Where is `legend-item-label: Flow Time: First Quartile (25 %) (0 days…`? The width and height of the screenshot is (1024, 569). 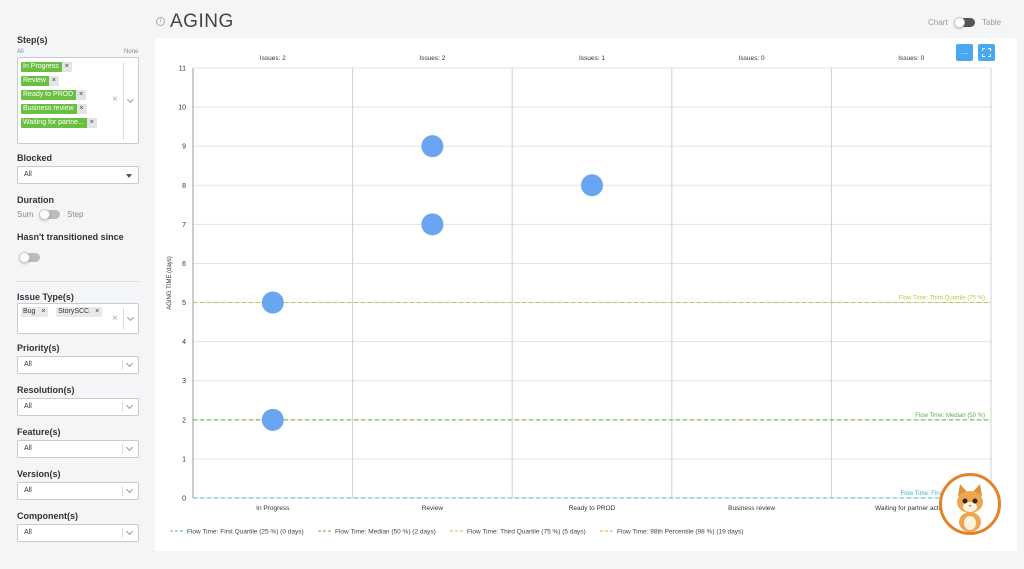 legend-item-label: Flow Time: First Quartile (25 %) (0 days… is located at coordinates (245, 532).